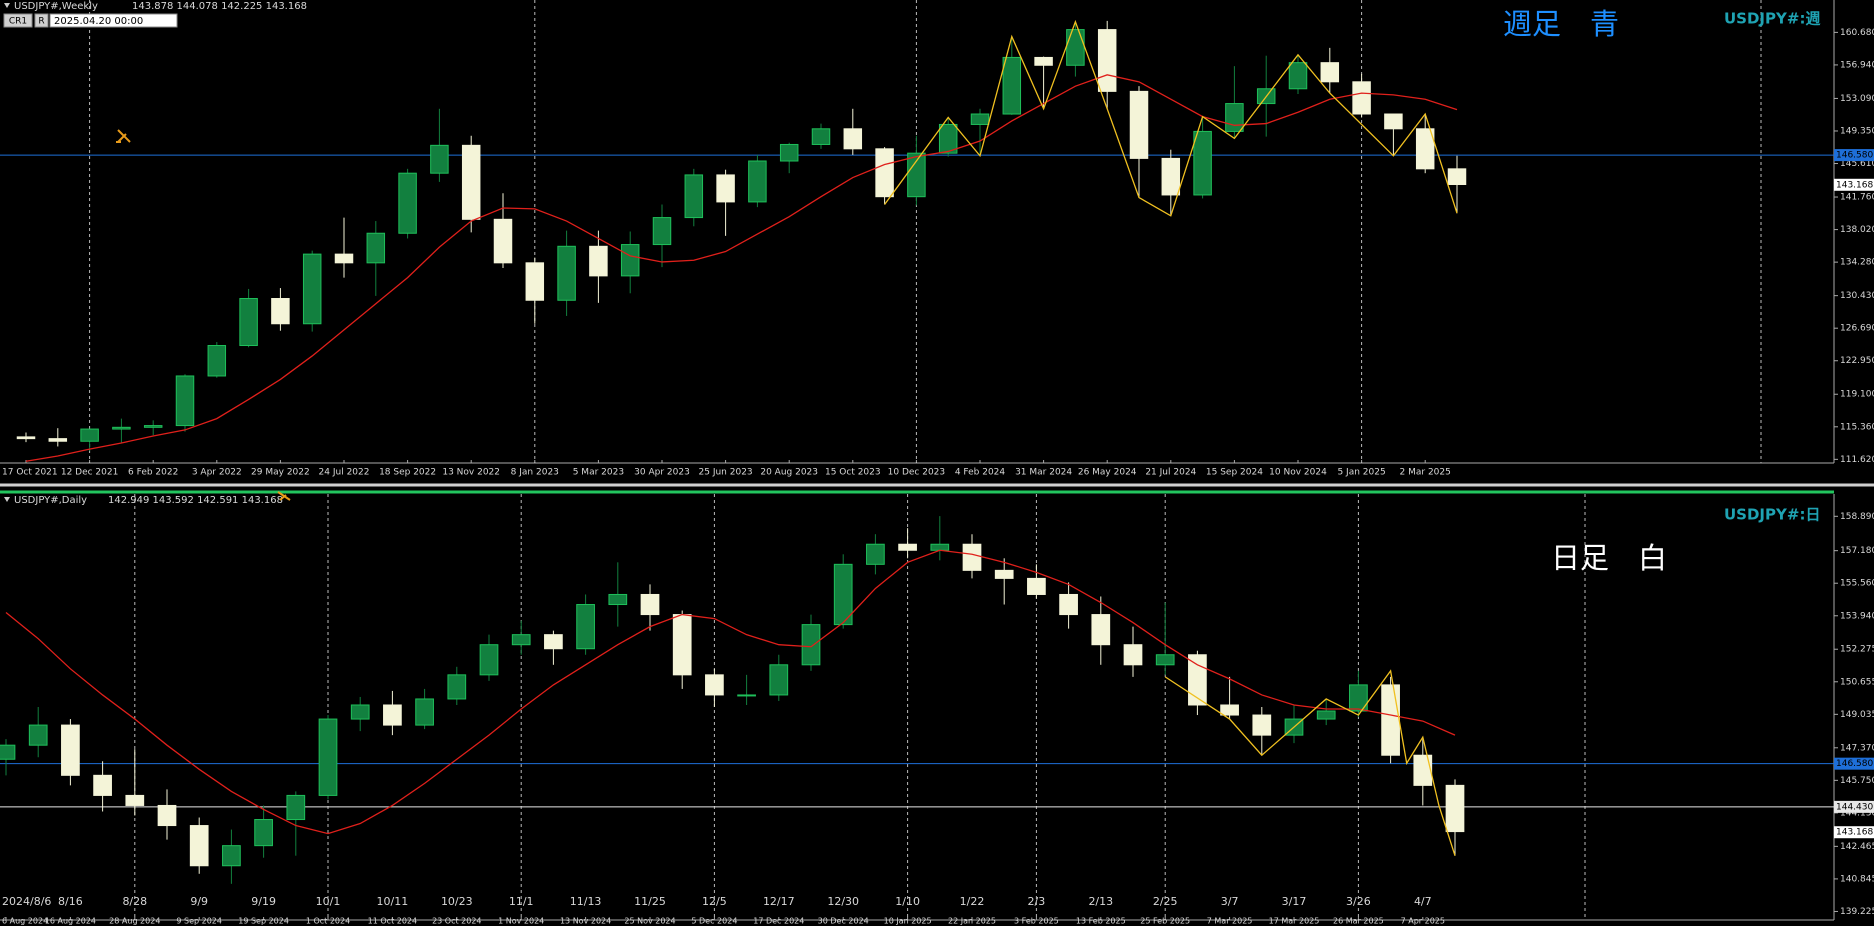 This screenshot has width=1874, height=926. Describe the element at coordinates (456, 921) in the screenshot. I see `x-tick-date: 23 Oct 2024` at that location.